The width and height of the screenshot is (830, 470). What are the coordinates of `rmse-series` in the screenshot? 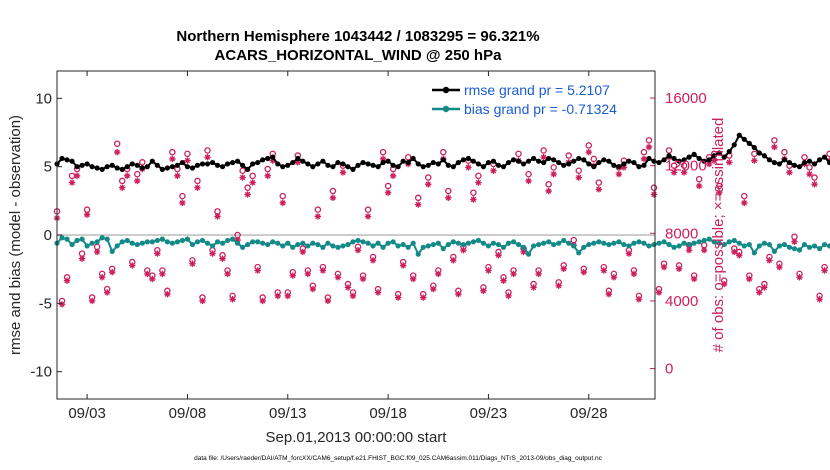 It's located at (442, 152).